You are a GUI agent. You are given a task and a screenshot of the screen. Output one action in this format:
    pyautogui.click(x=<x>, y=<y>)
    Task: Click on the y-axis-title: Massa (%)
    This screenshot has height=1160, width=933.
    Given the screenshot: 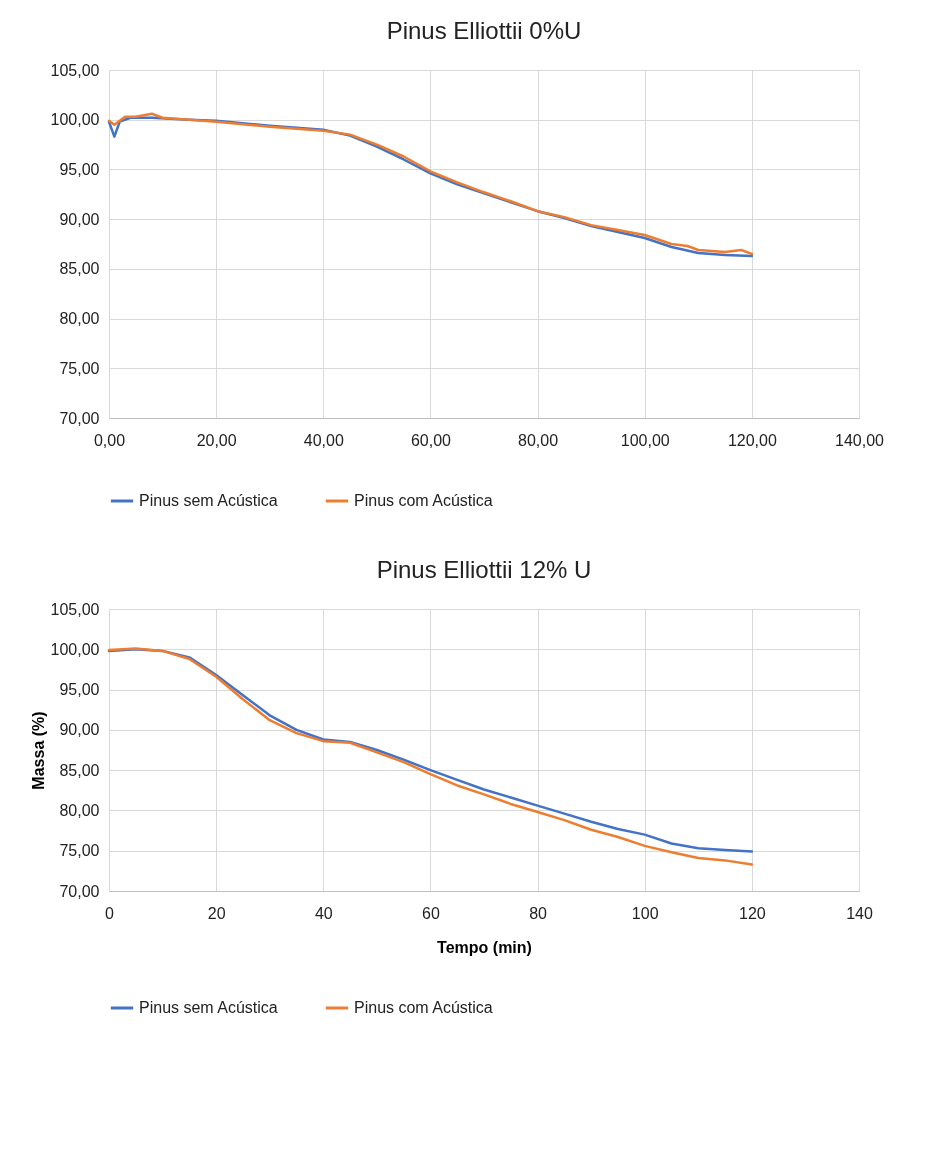 What is the action you would take?
    pyautogui.click(x=38, y=750)
    